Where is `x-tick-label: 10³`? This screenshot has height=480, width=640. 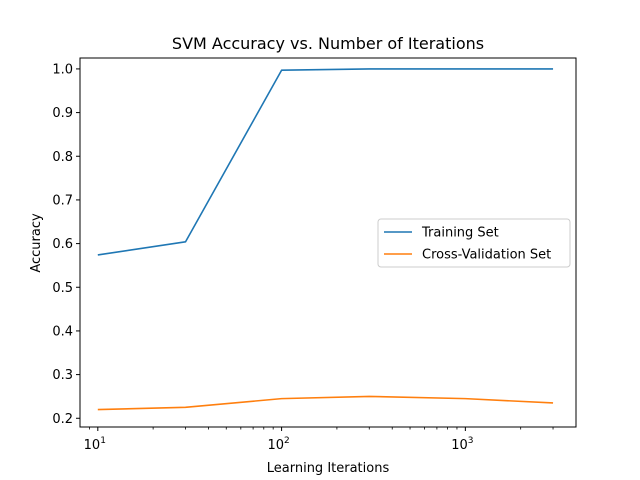 x-tick-label: 10³ is located at coordinates (462, 444).